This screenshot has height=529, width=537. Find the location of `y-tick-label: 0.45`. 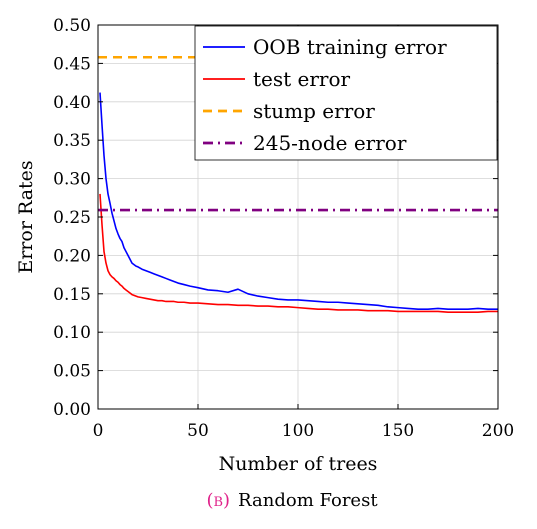

y-tick-label: 0.45 is located at coordinates (72, 64).